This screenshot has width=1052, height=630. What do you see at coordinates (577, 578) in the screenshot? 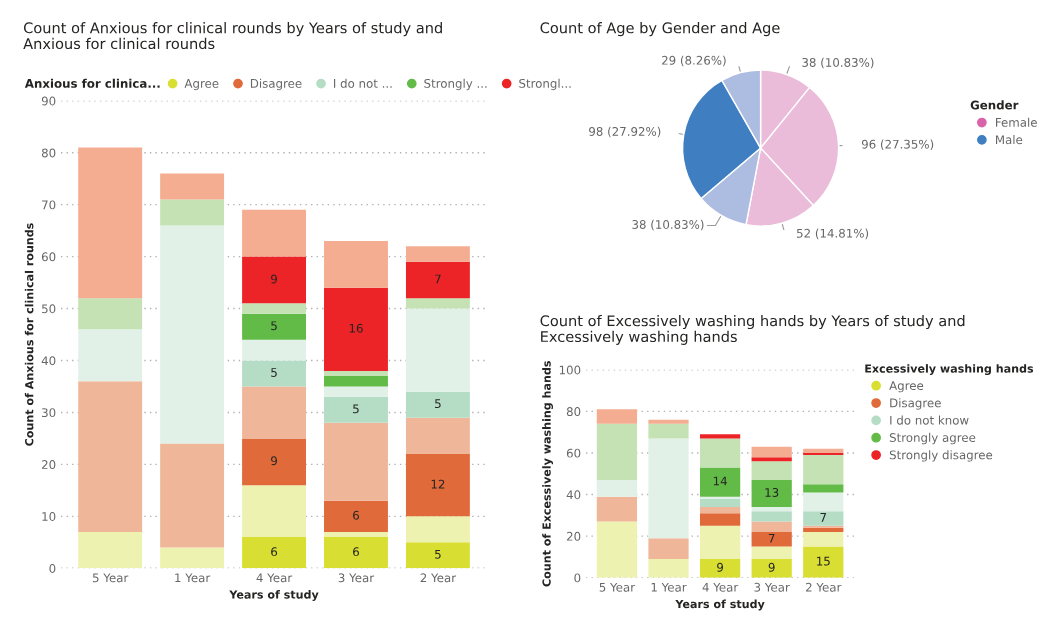
I see `y-tick-label: 0` at bounding box center [577, 578].